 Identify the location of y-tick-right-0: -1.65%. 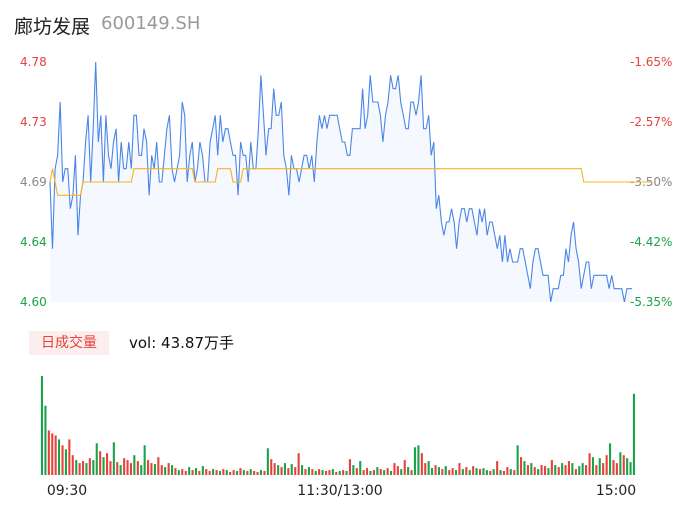
(651, 62).